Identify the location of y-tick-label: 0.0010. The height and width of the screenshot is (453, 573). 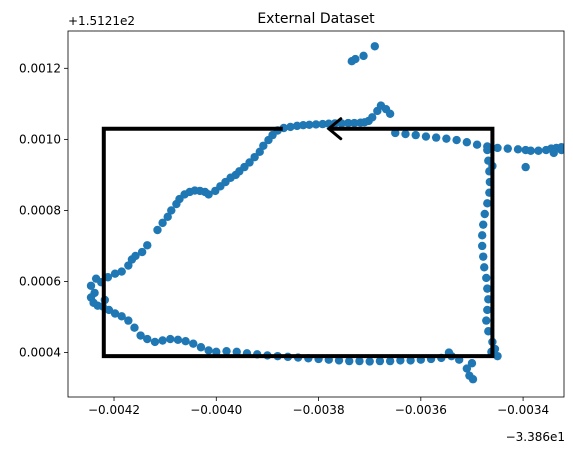
(40, 139).